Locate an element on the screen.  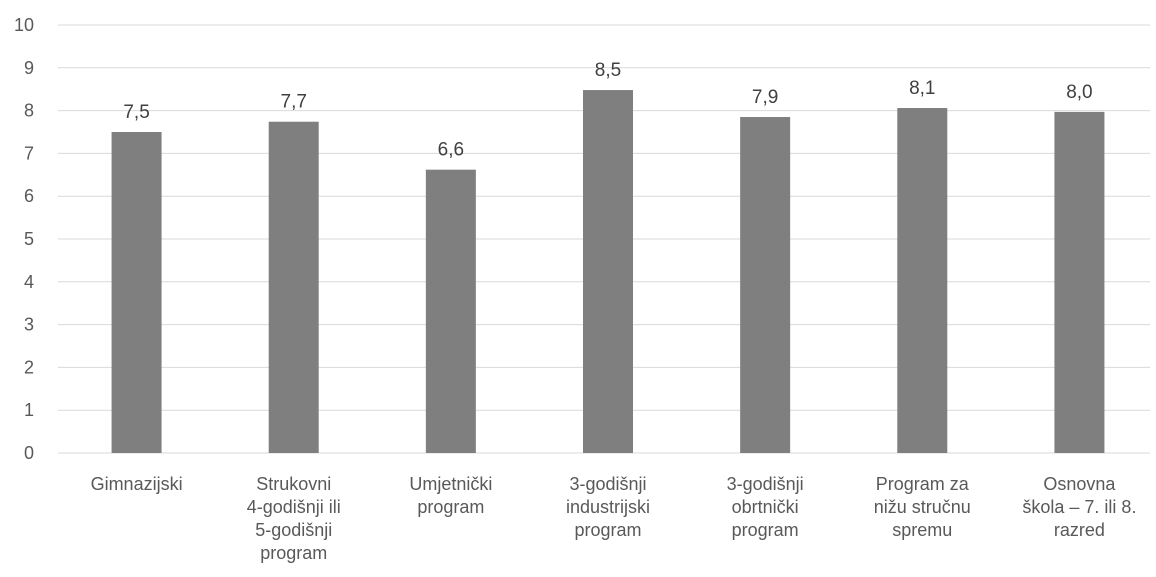
y-tick-label: 10 is located at coordinates (24, 25).